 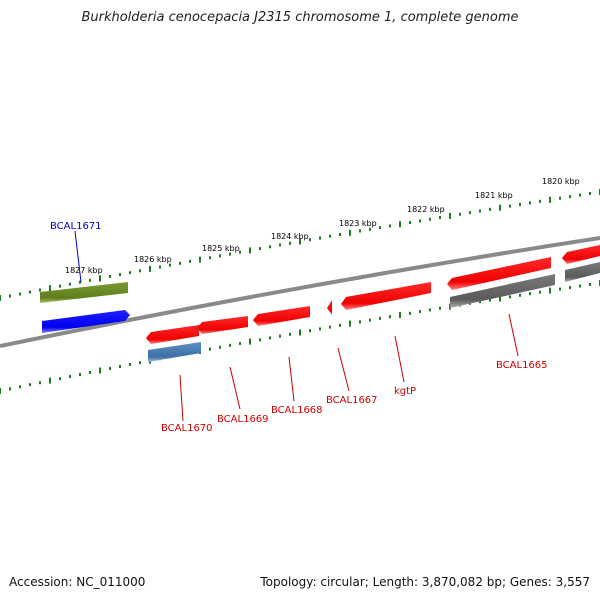 What do you see at coordinates (358, 223) in the screenshot?
I see `scale-label: 1823 kbp` at bounding box center [358, 223].